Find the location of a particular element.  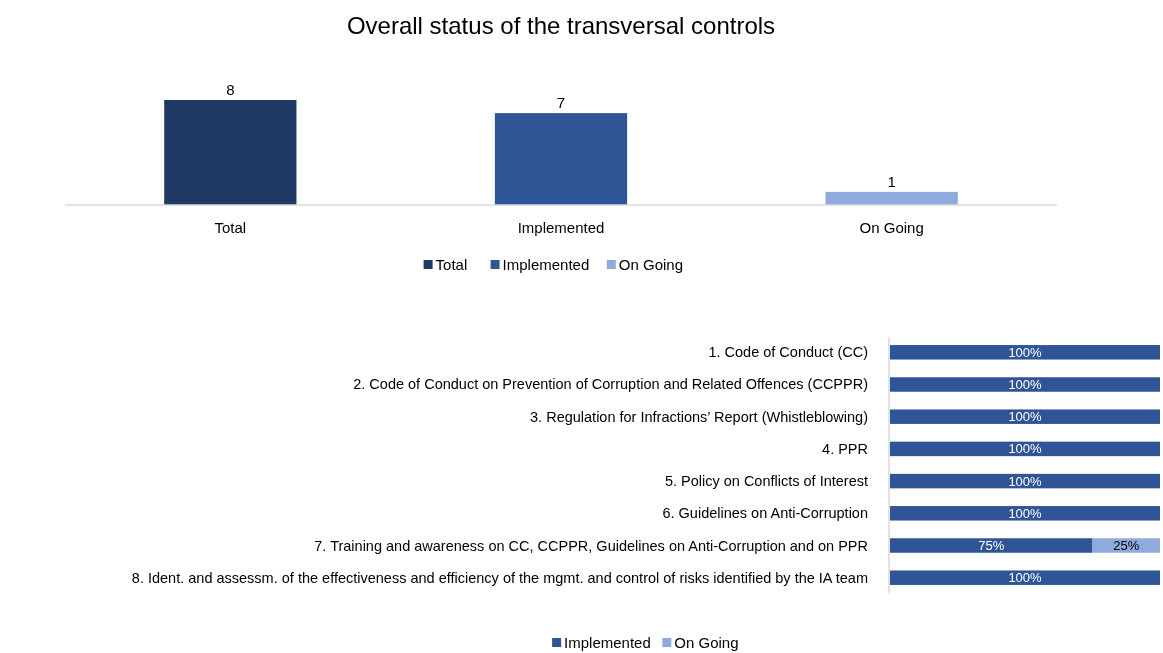

x-tick-label: Implemented is located at coordinates (561, 227).